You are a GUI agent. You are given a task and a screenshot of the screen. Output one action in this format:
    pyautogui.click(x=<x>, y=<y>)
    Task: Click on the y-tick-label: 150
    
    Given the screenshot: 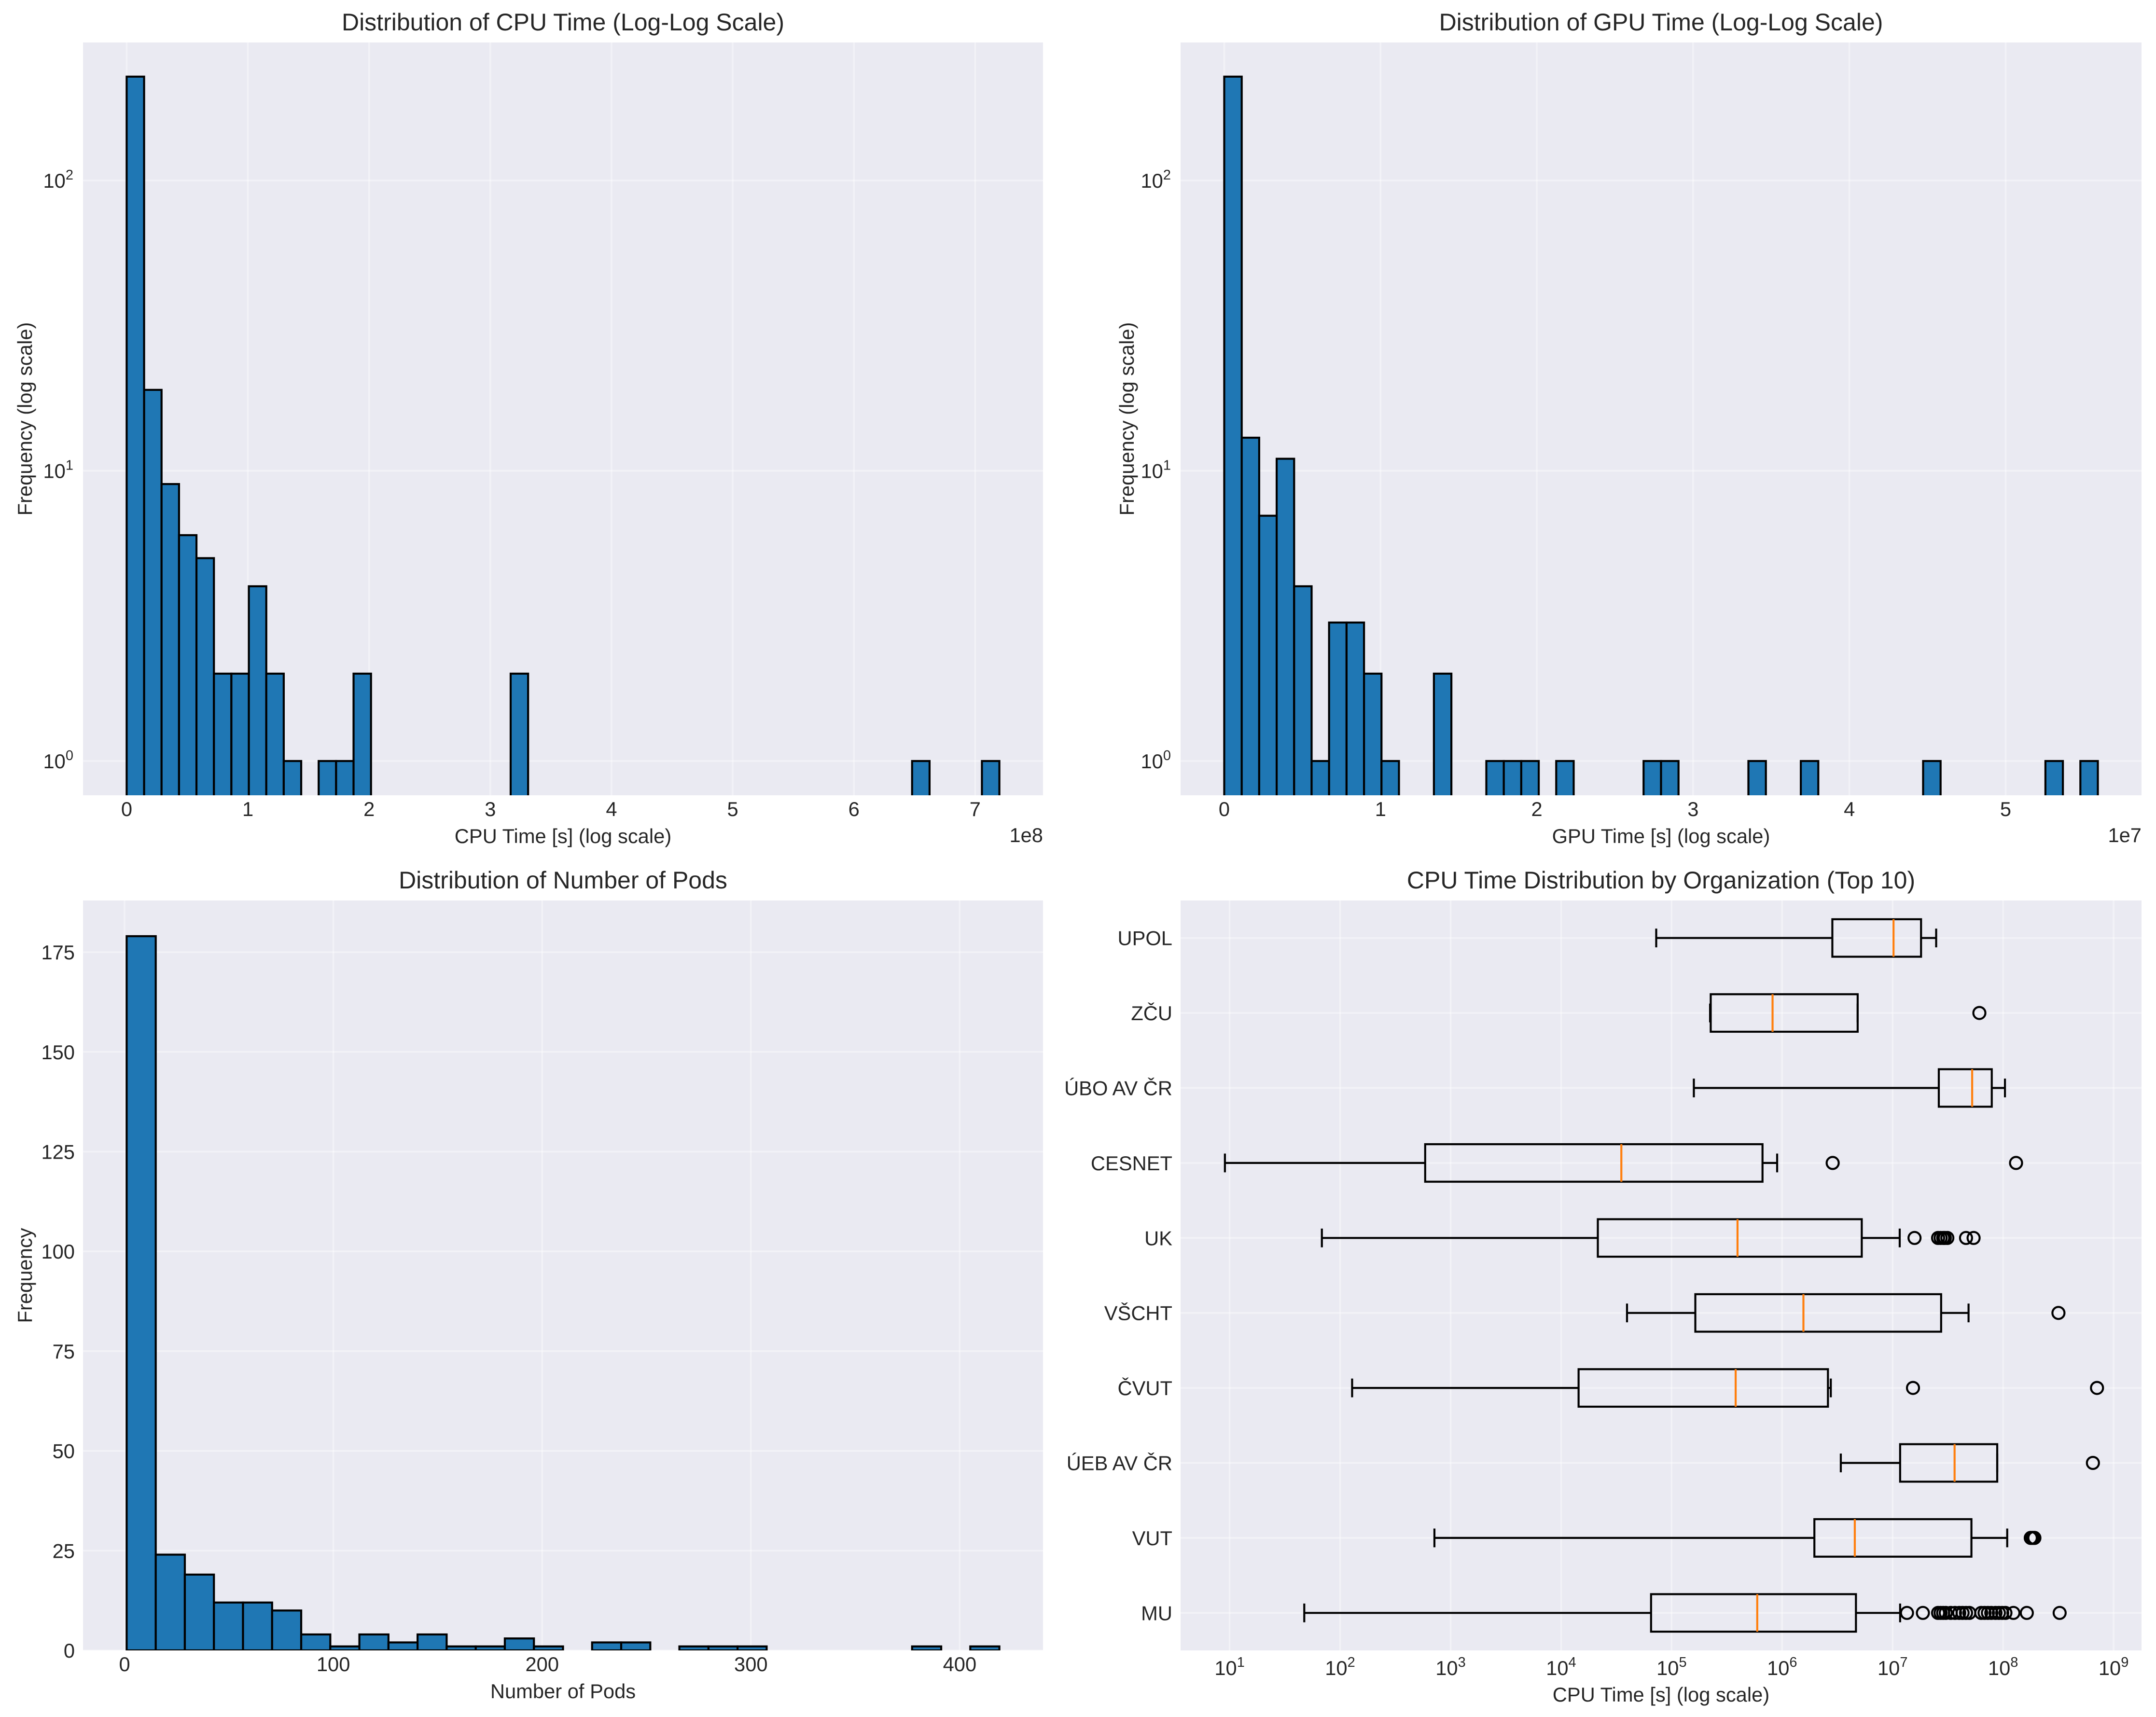 What is the action you would take?
    pyautogui.click(x=58, y=1052)
    